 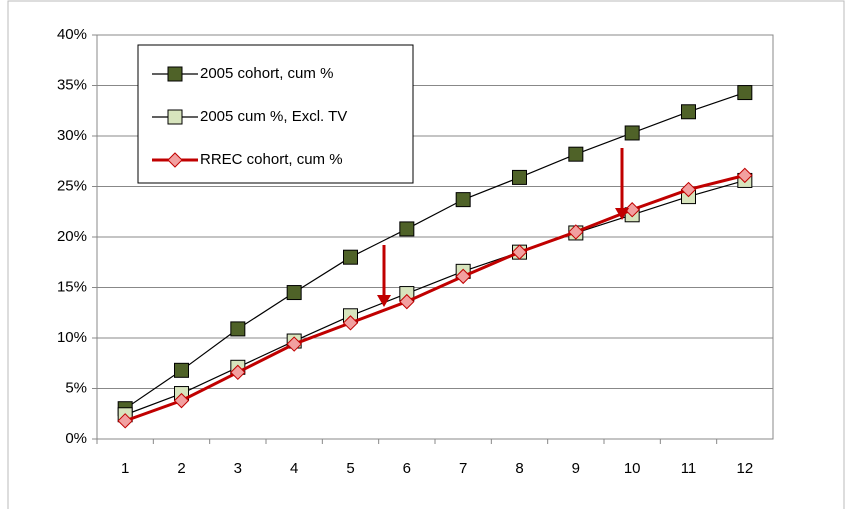 I want to click on y-tick-label: 0%, so click(x=76, y=438).